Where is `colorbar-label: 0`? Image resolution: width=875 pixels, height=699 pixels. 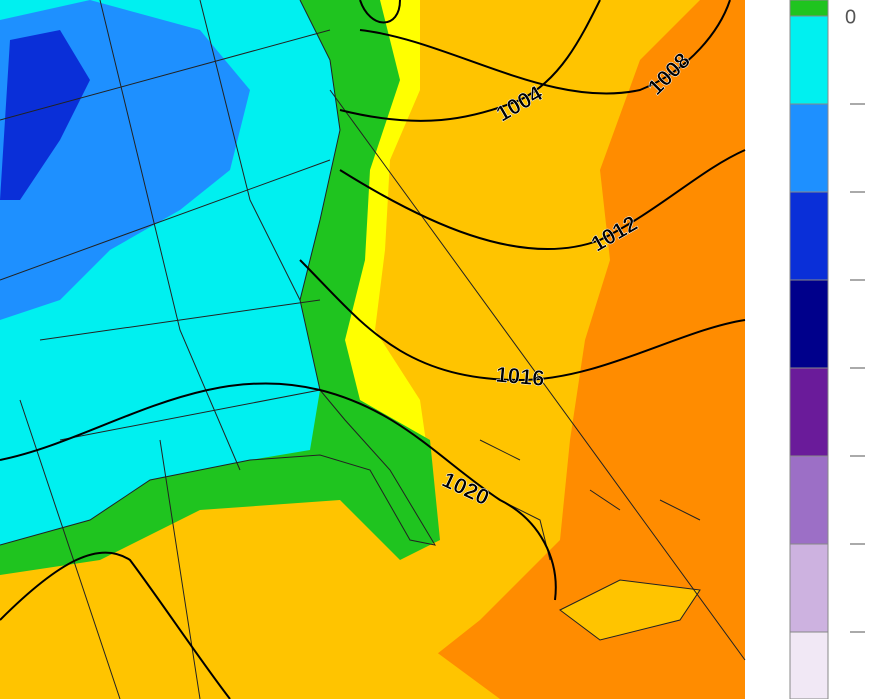 colorbar-label: 0 is located at coordinates (850, 17).